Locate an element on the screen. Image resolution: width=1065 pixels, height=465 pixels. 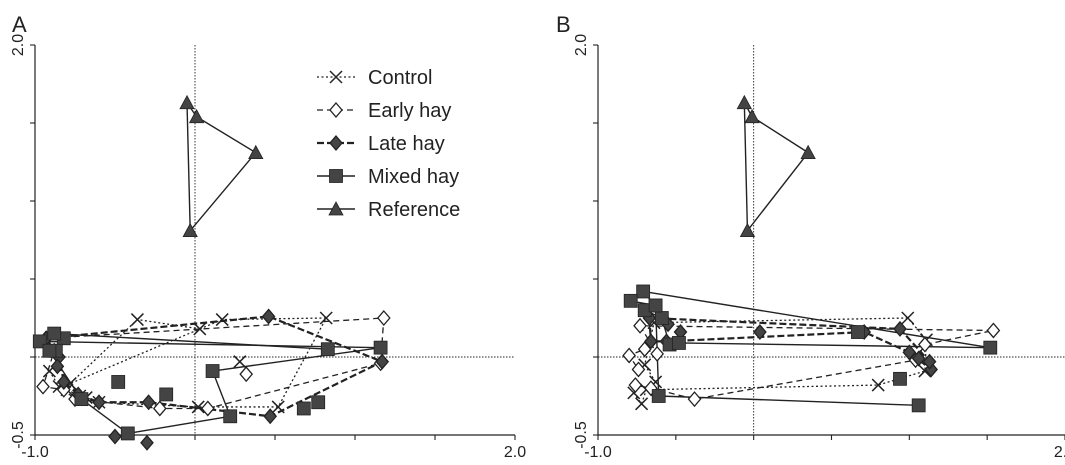
series-line-early-hay is located at coordinates (213, 363).